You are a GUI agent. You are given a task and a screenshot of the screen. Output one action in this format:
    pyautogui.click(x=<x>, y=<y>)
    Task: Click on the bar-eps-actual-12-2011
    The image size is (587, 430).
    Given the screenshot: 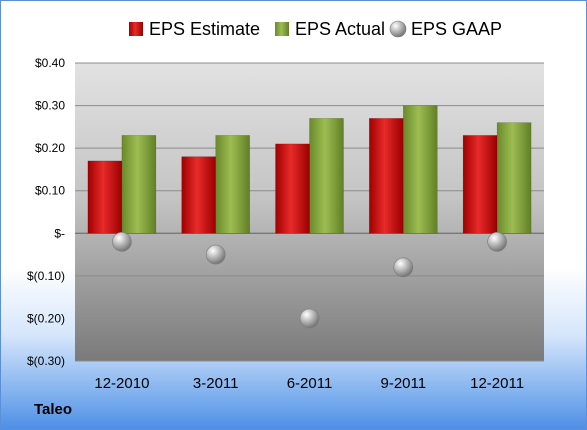 What is the action you would take?
    pyautogui.click(x=514, y=178)
    